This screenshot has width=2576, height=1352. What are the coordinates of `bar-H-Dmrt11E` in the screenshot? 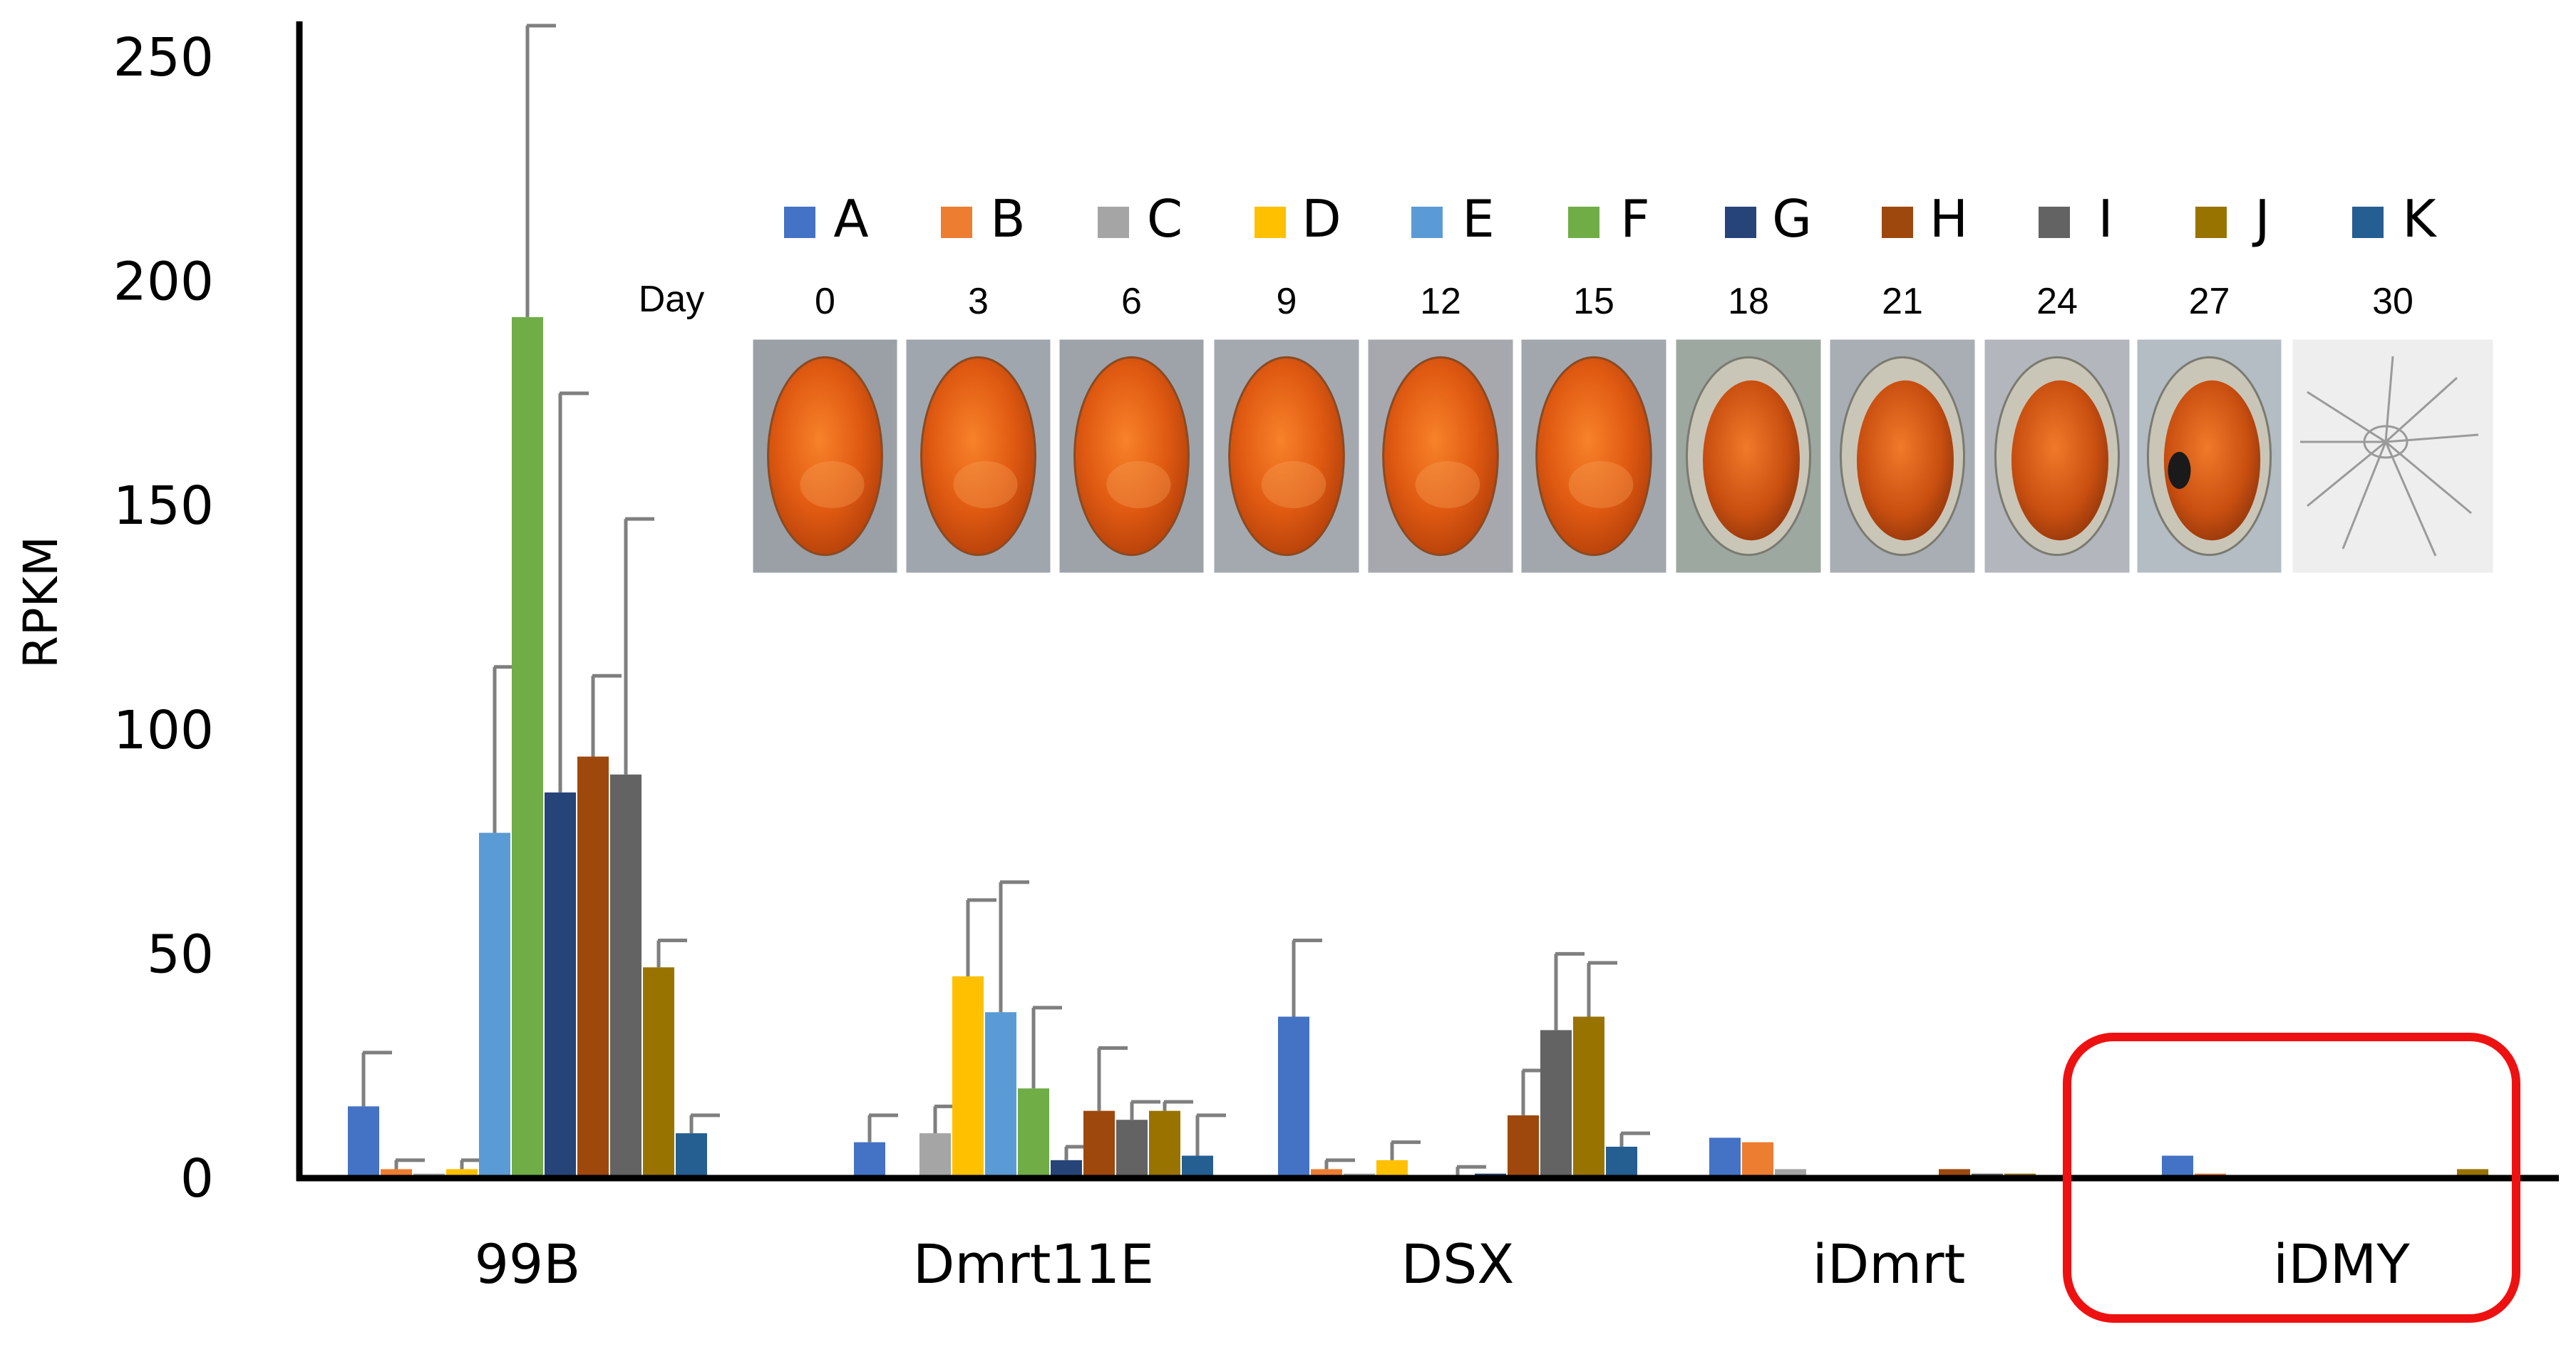 It's located at (1099, 1144).